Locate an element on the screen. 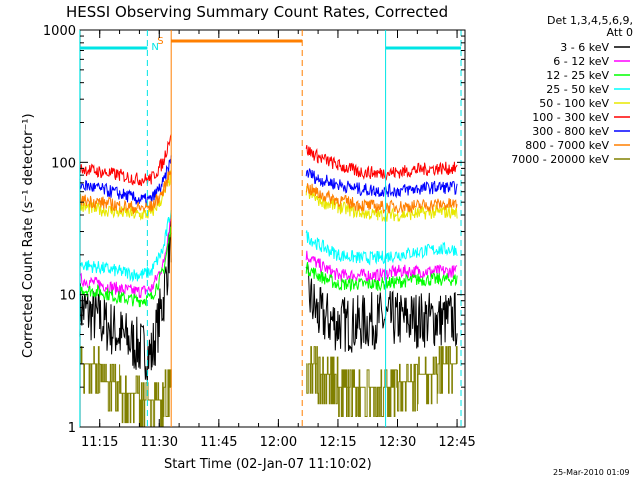 The height and width of the screenshot is (480, 640). x-tick-label: 12:15 is located at coordinates (337, 442).